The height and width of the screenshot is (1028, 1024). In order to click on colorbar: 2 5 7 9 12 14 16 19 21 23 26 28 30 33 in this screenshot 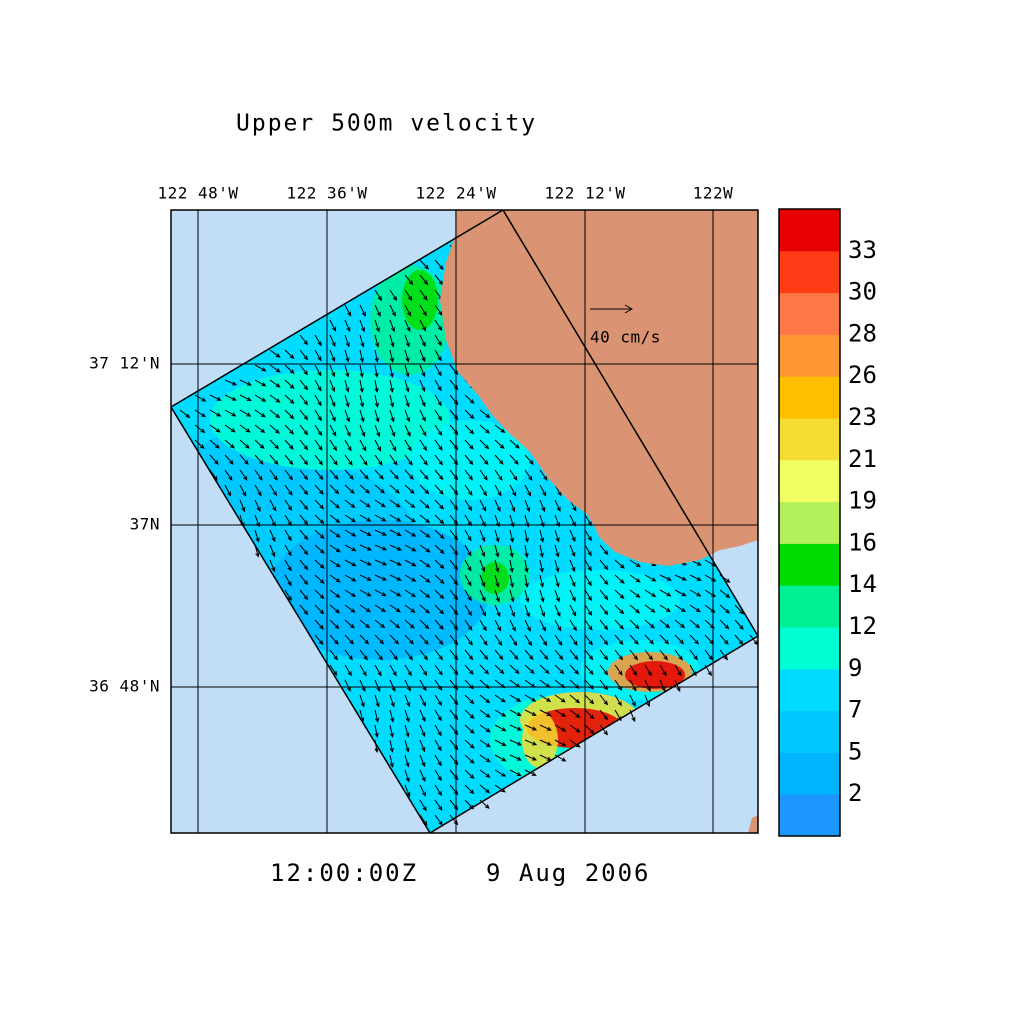, I will do `click(827, 522)`.